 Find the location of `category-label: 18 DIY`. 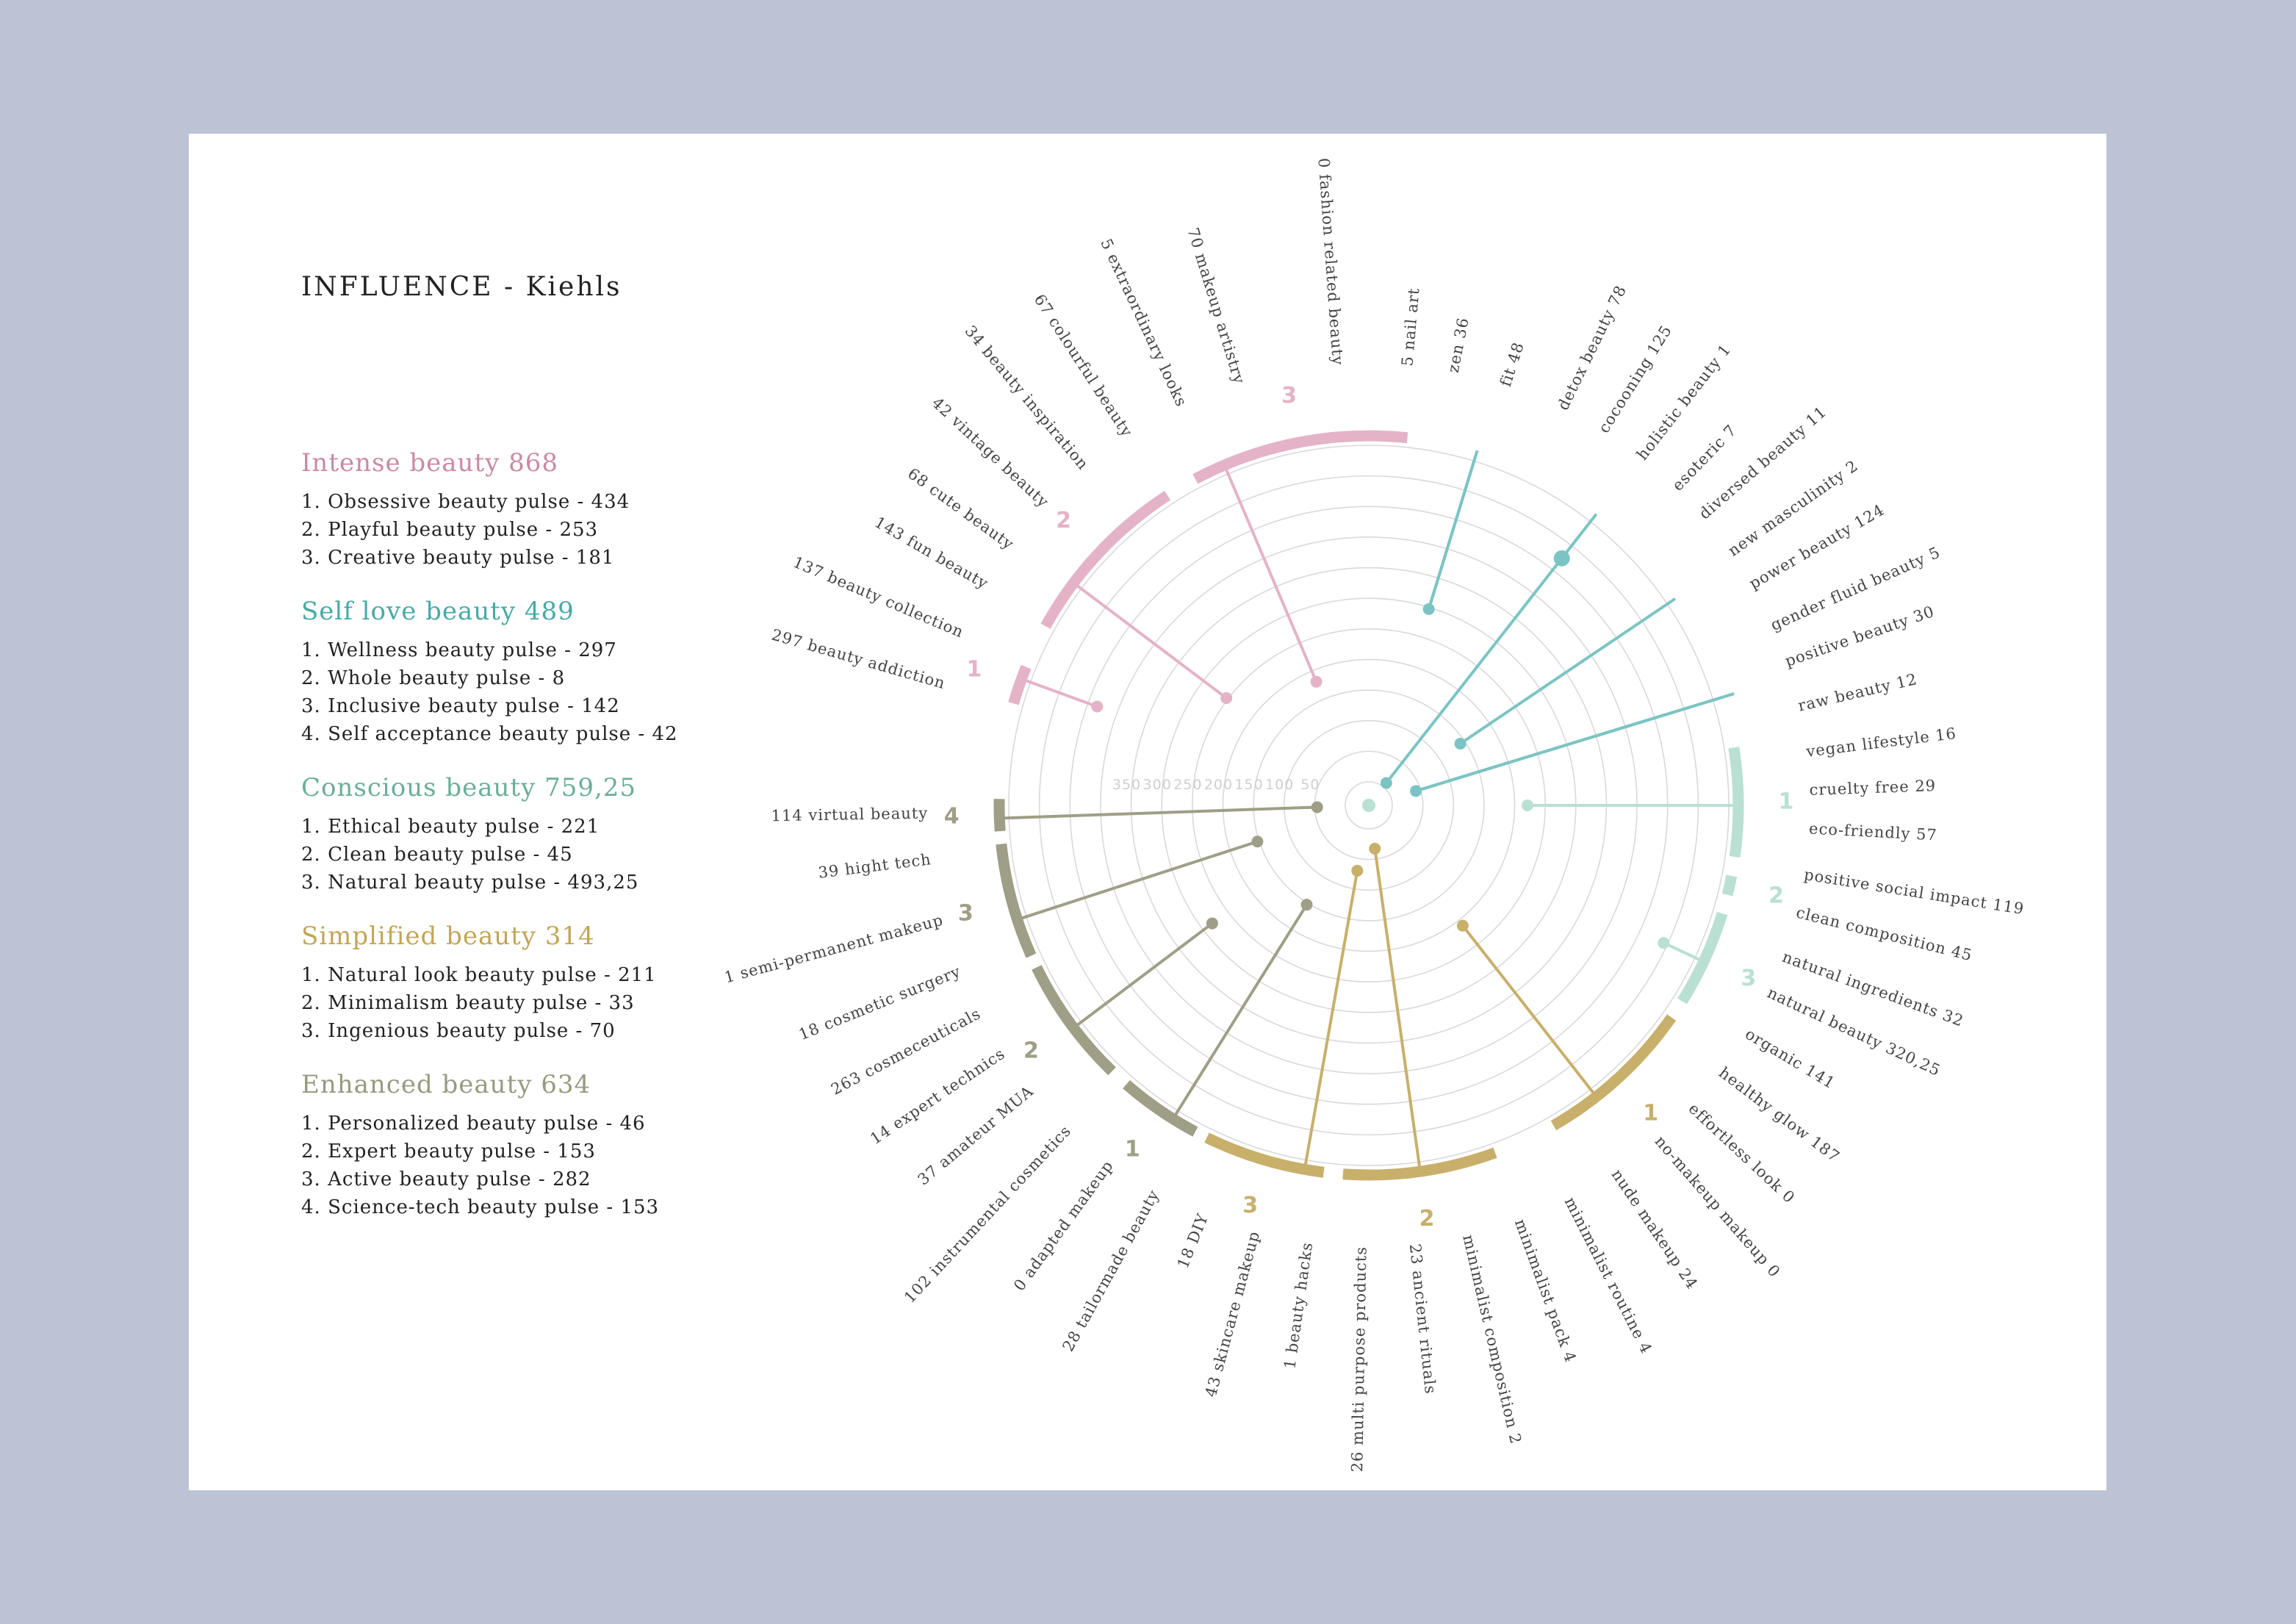

category-label: 18 DIY is located at coordinates (1193, 1241).